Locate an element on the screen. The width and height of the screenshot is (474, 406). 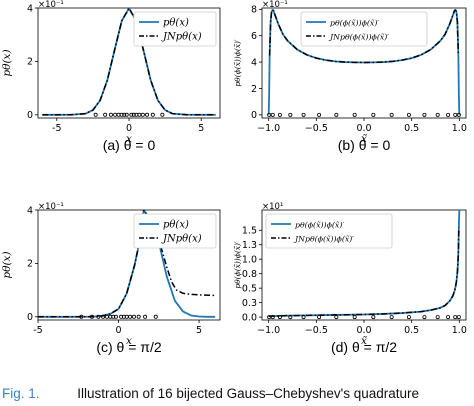
y-tick-label: 0.3 is located at coordinates (249, 303).